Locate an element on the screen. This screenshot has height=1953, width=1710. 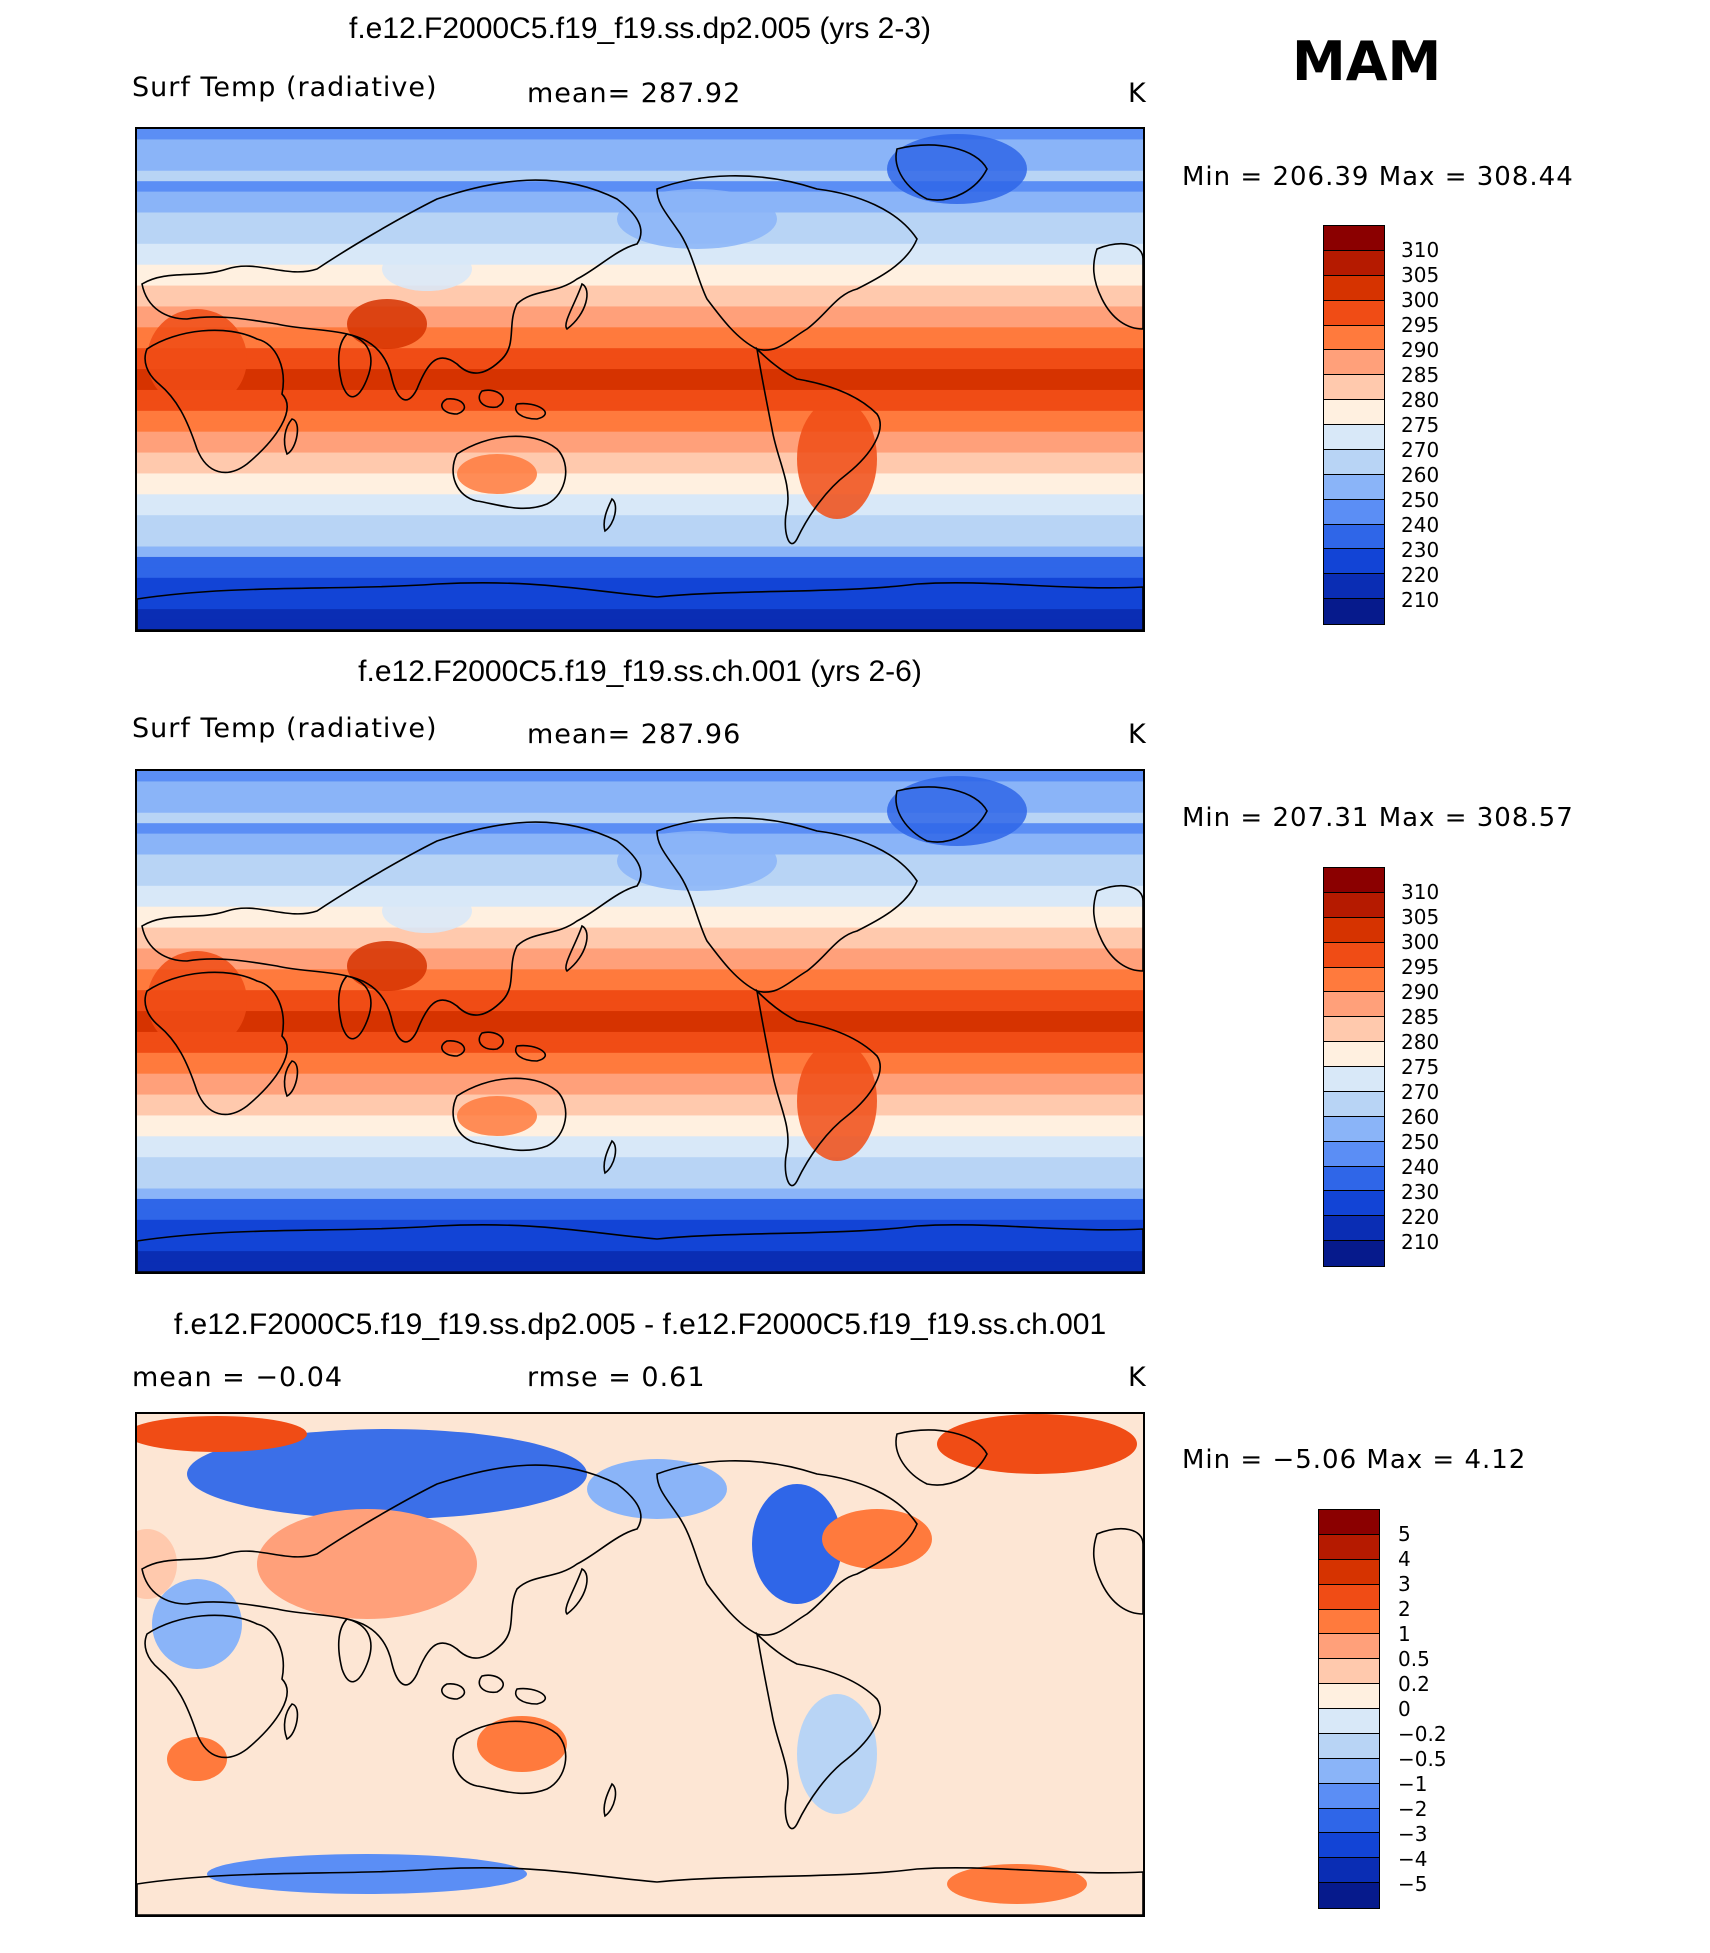
colorbar-label: 2 is located at coordinates (1404, 1609).